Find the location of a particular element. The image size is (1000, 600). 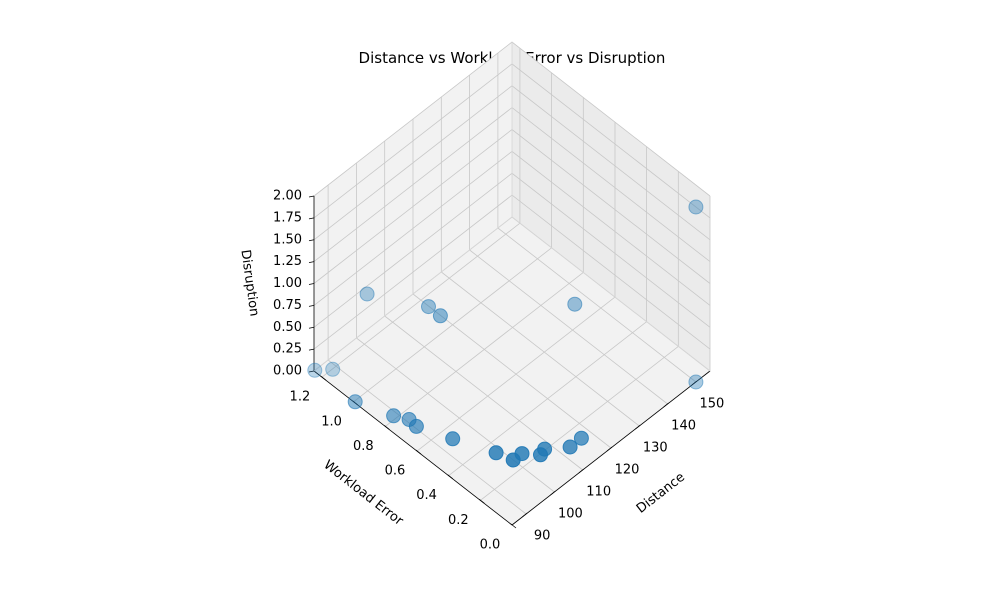

y-axis-line is located at coordinates (413, 448).